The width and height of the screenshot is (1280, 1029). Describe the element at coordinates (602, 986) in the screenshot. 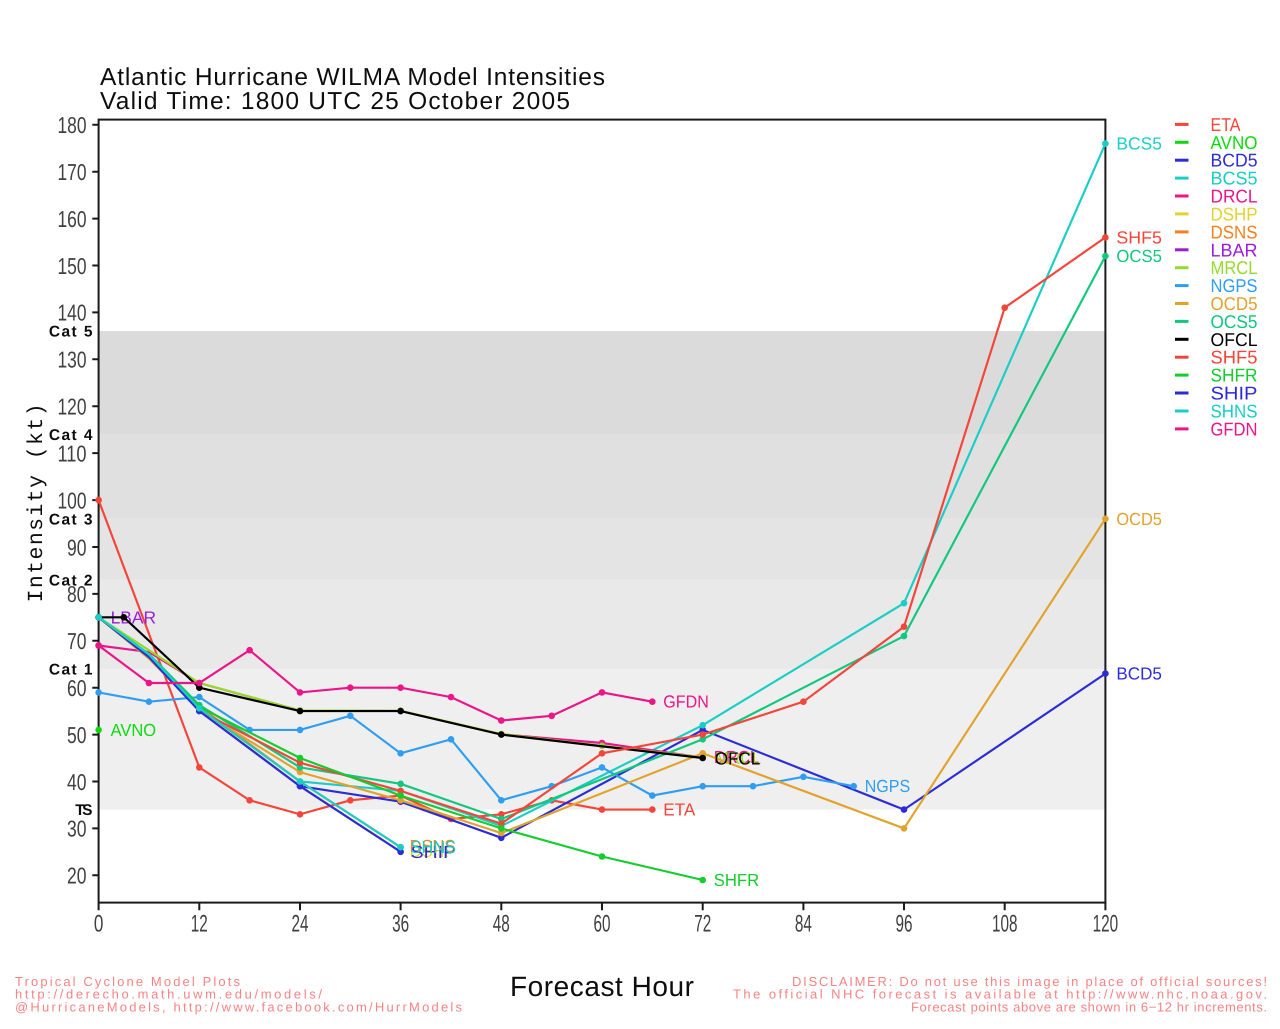

I see `svg-text: Forecast Hour` at that location.